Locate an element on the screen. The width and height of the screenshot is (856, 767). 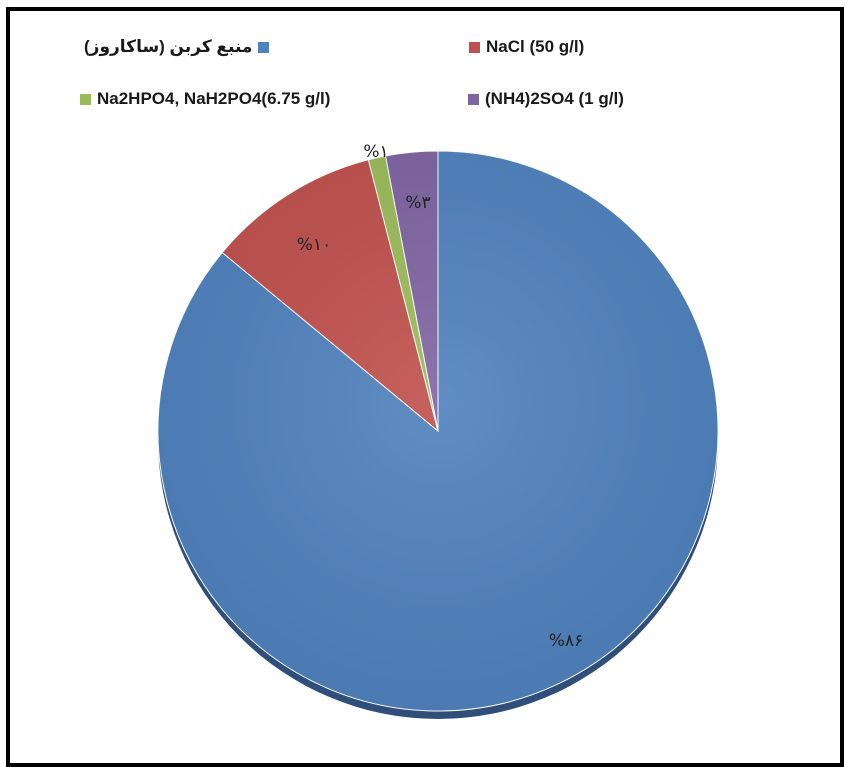
legend-item-nacl: NaCl (50 g/l) is located at coordinates (526, 47).